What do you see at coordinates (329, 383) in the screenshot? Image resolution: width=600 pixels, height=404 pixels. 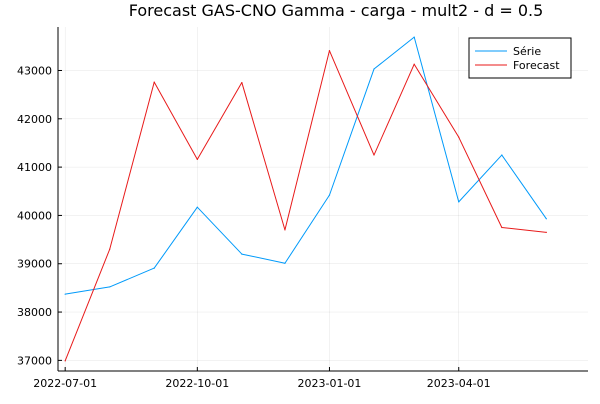 I see `x-tick-label: 2023-01-01` at bounding box center [329, 383].